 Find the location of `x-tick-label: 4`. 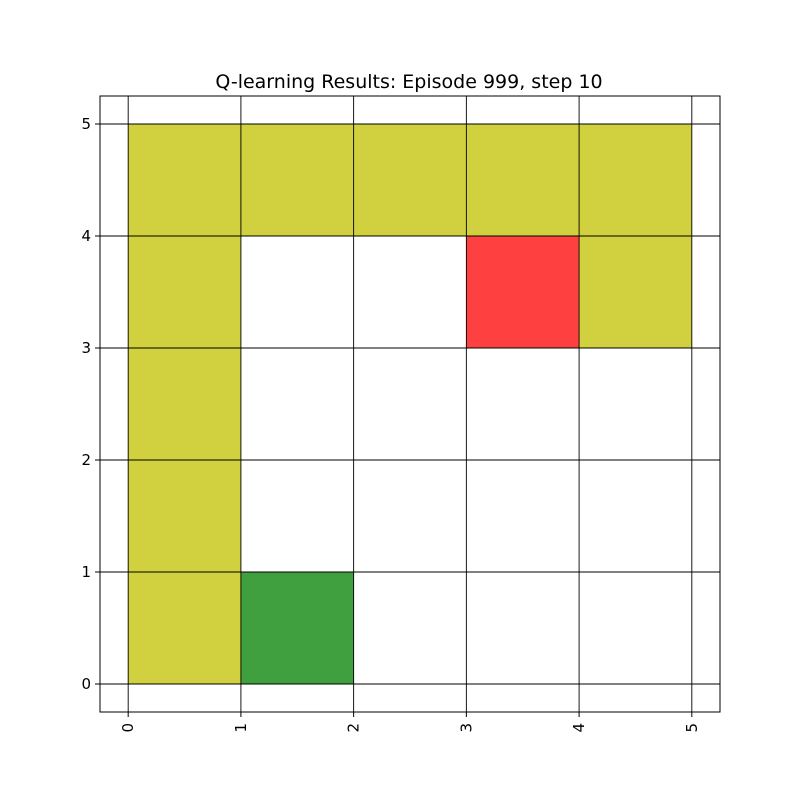

x-tick-label: 4 is located at coordinates (579, 728).